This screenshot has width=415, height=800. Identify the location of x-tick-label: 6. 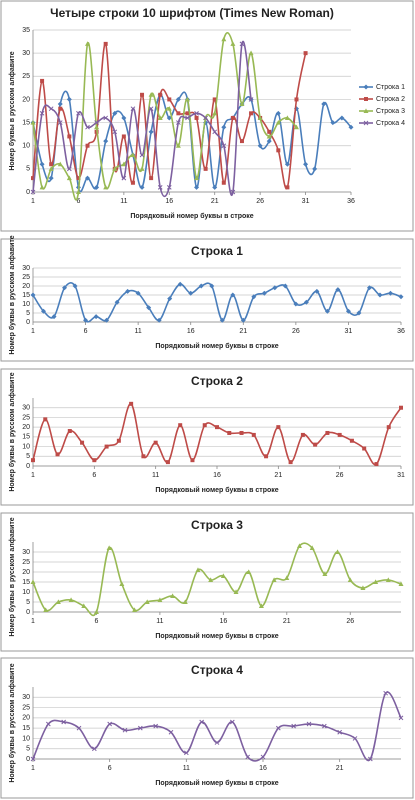
(94, 475).